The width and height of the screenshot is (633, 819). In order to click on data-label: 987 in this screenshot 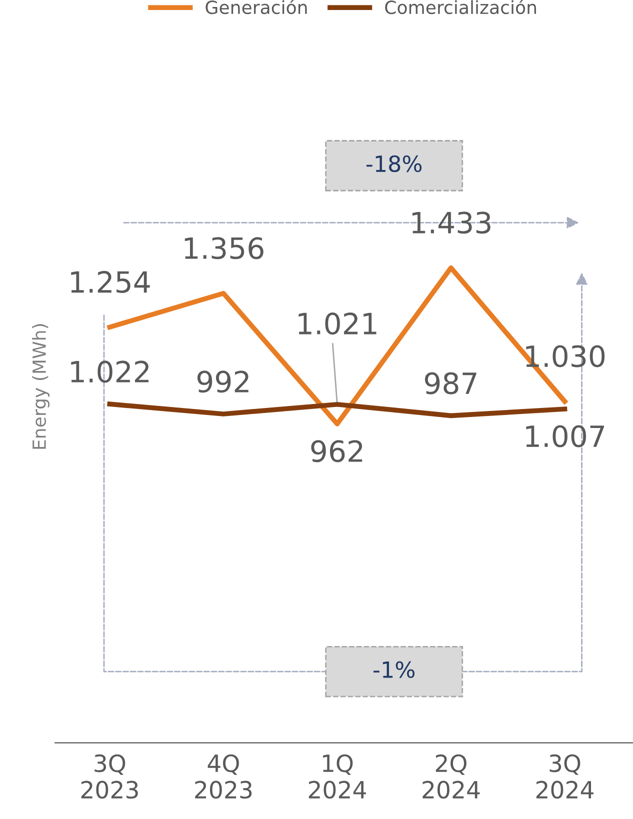, I will do `click(450, 383)`.